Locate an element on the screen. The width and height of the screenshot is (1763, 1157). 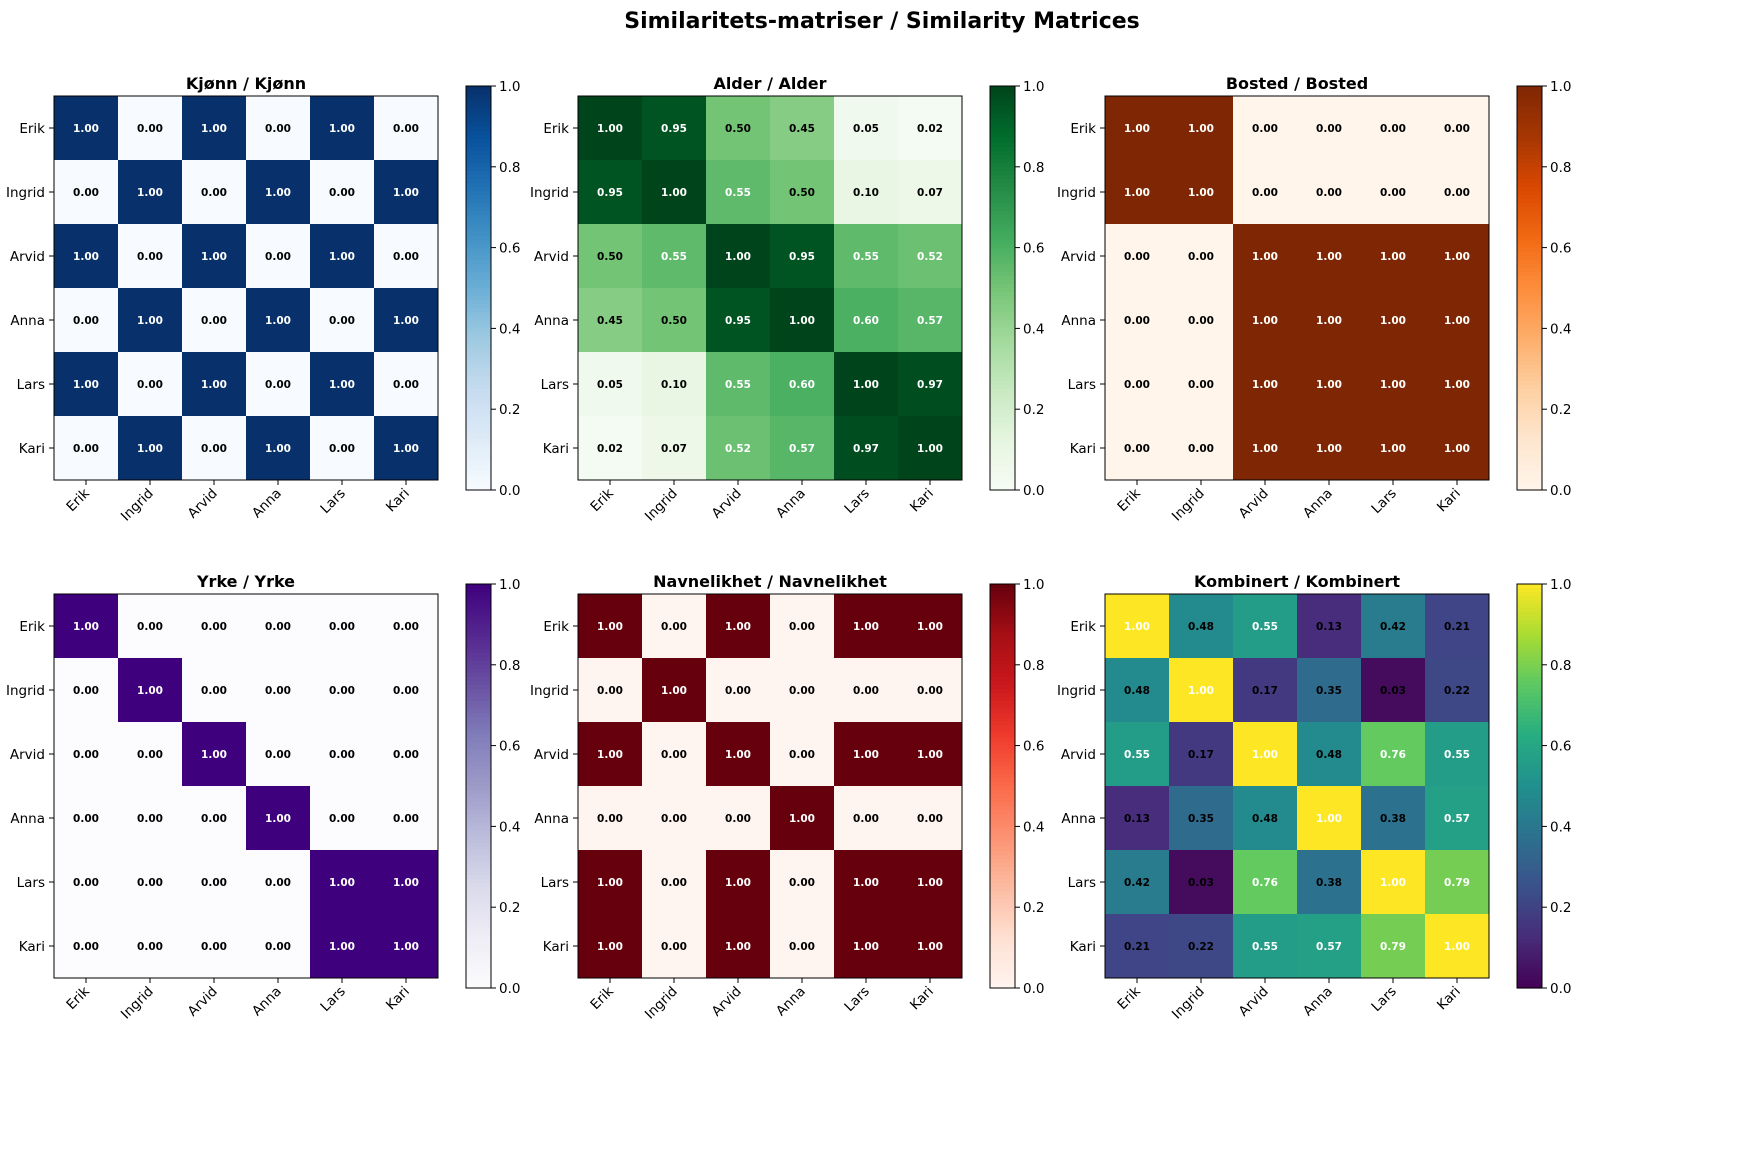
cell-value-label: 0.10 is located at coordinates (866, 193).